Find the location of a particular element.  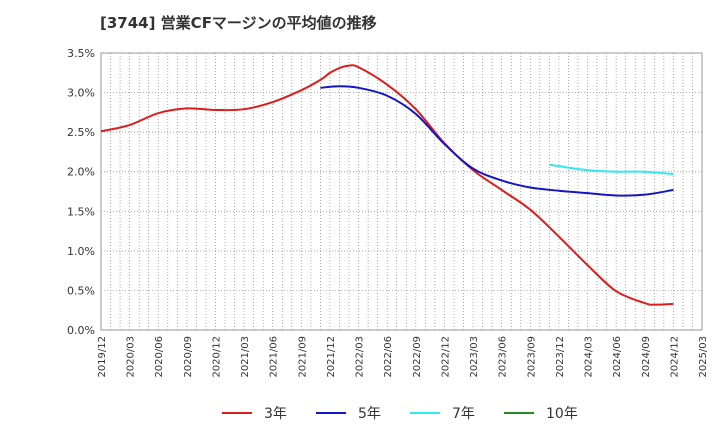

legend-label: 7年 is located at coordinates (463, 414).